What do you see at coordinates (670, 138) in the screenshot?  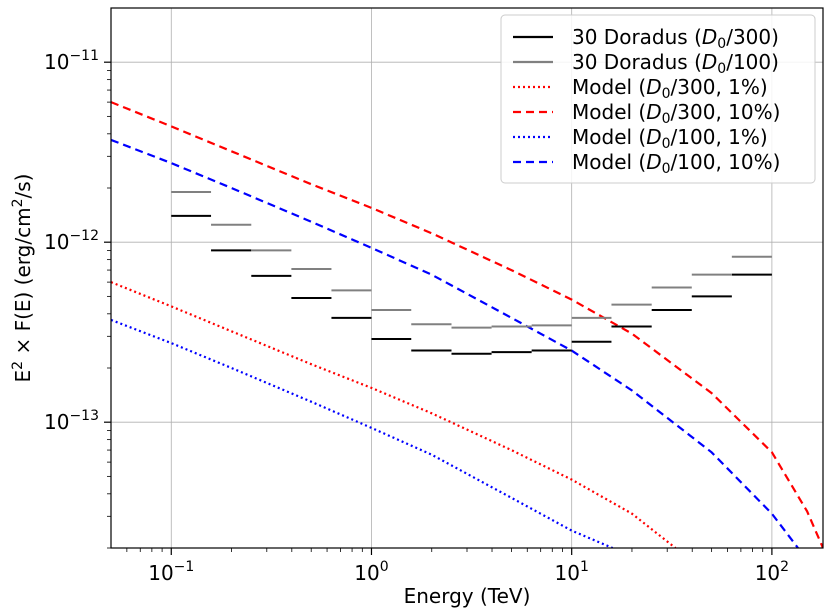 I see `legend-label: Model (D0/100, 1%)` at bounding box center [670, 138].